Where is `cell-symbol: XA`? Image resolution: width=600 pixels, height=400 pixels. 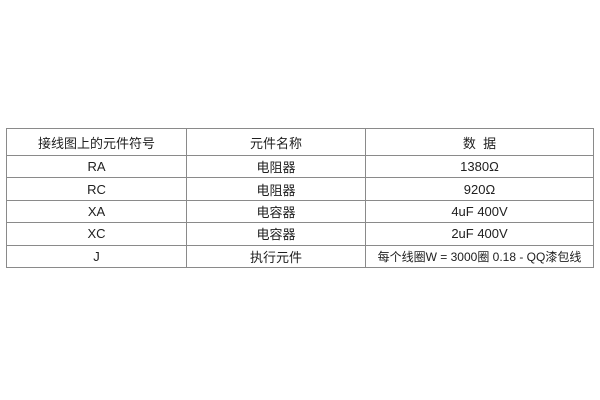 cell-symbol: XA is located at coordinates (96, 211).